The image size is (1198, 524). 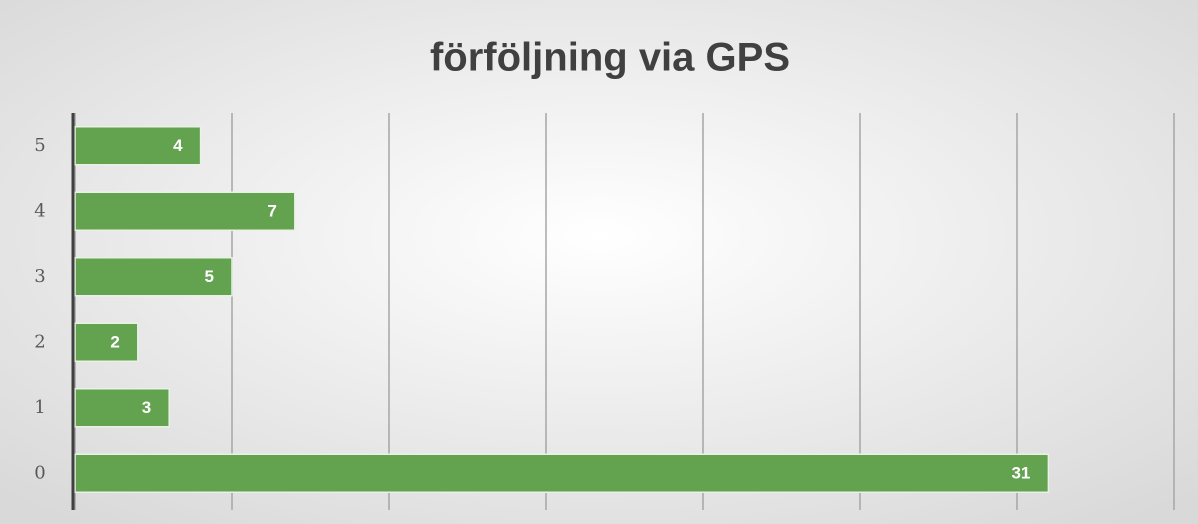 What do you see at coordinates (39, 145) in the screenshot?
I see `y-tick-label: 5` at bounding box center [39, 145].